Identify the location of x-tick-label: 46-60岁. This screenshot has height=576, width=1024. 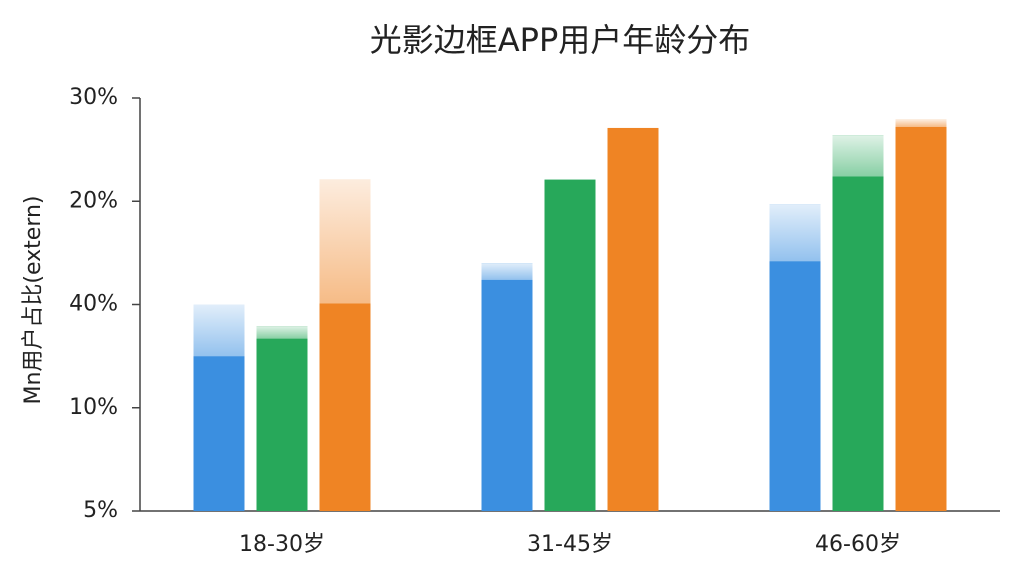
(858, 544).